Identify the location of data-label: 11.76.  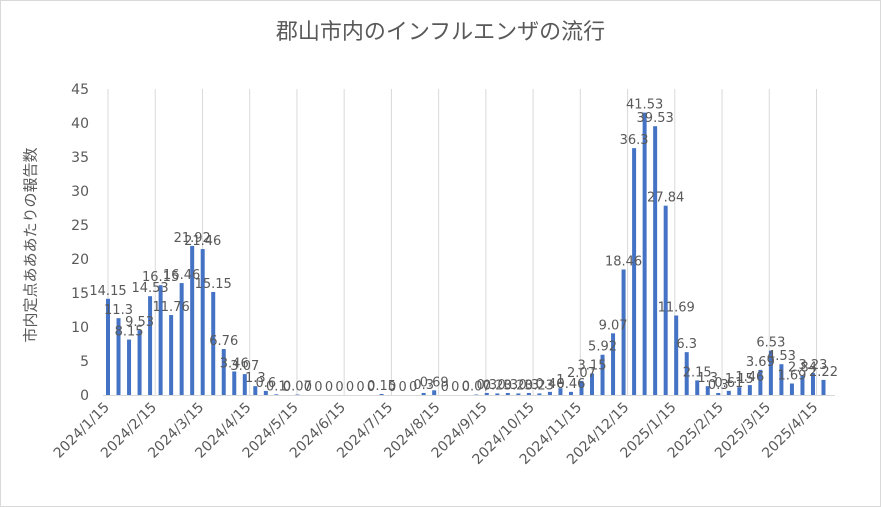
(171, 307).